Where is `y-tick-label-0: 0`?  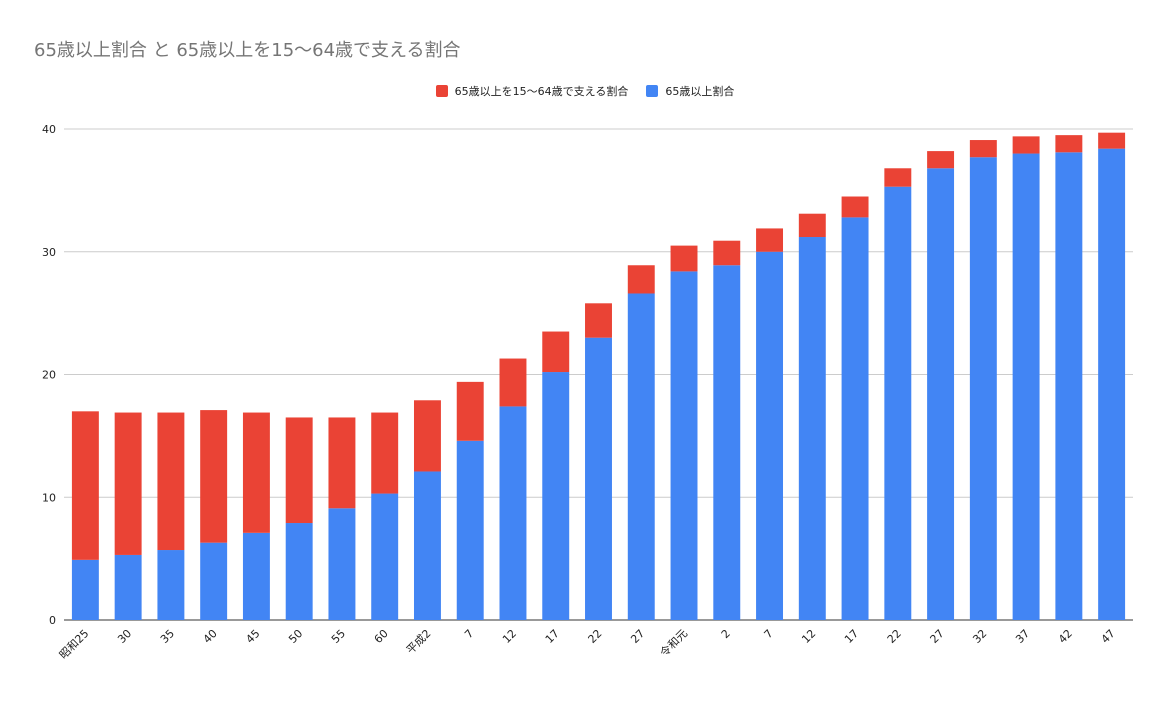
y-tick-label-0: 0 is located at coordinates (52, 620).